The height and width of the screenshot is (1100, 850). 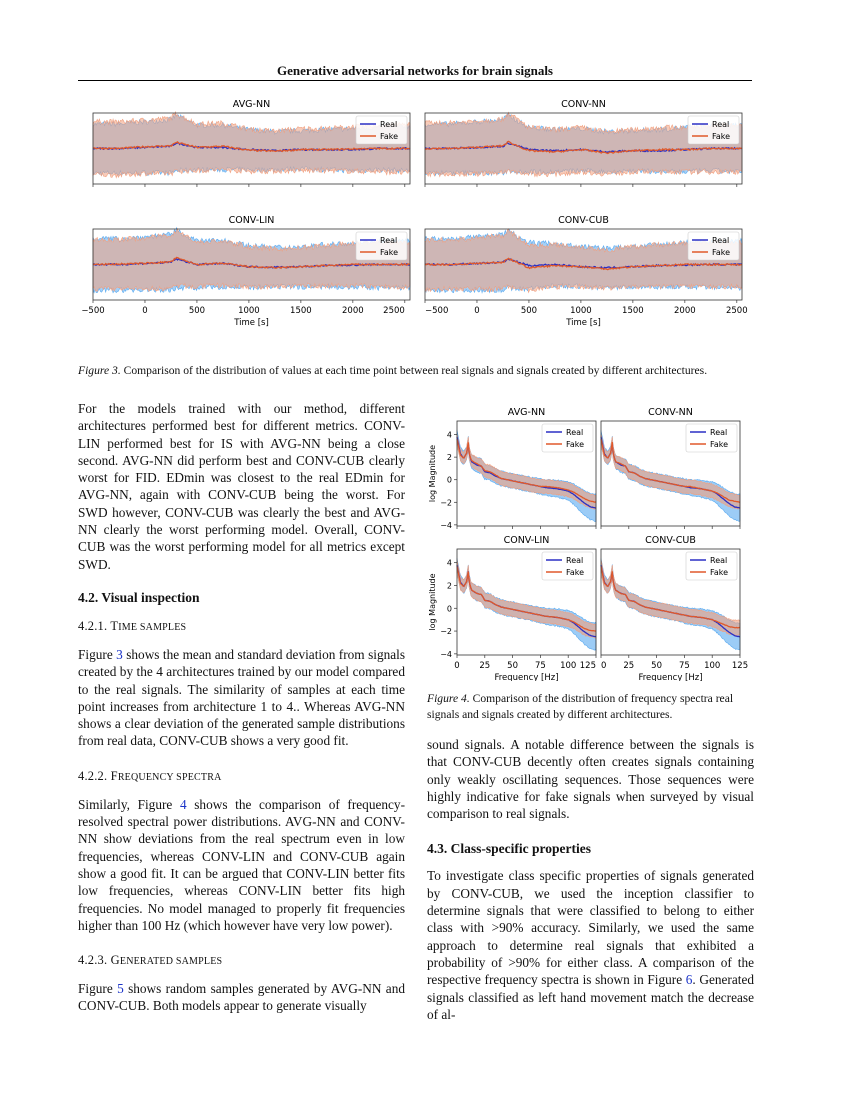 What do you see at coordinates (689, 980) in the screenshot?
I see `figure-6-link: 6` at bounding box center [689, 980].